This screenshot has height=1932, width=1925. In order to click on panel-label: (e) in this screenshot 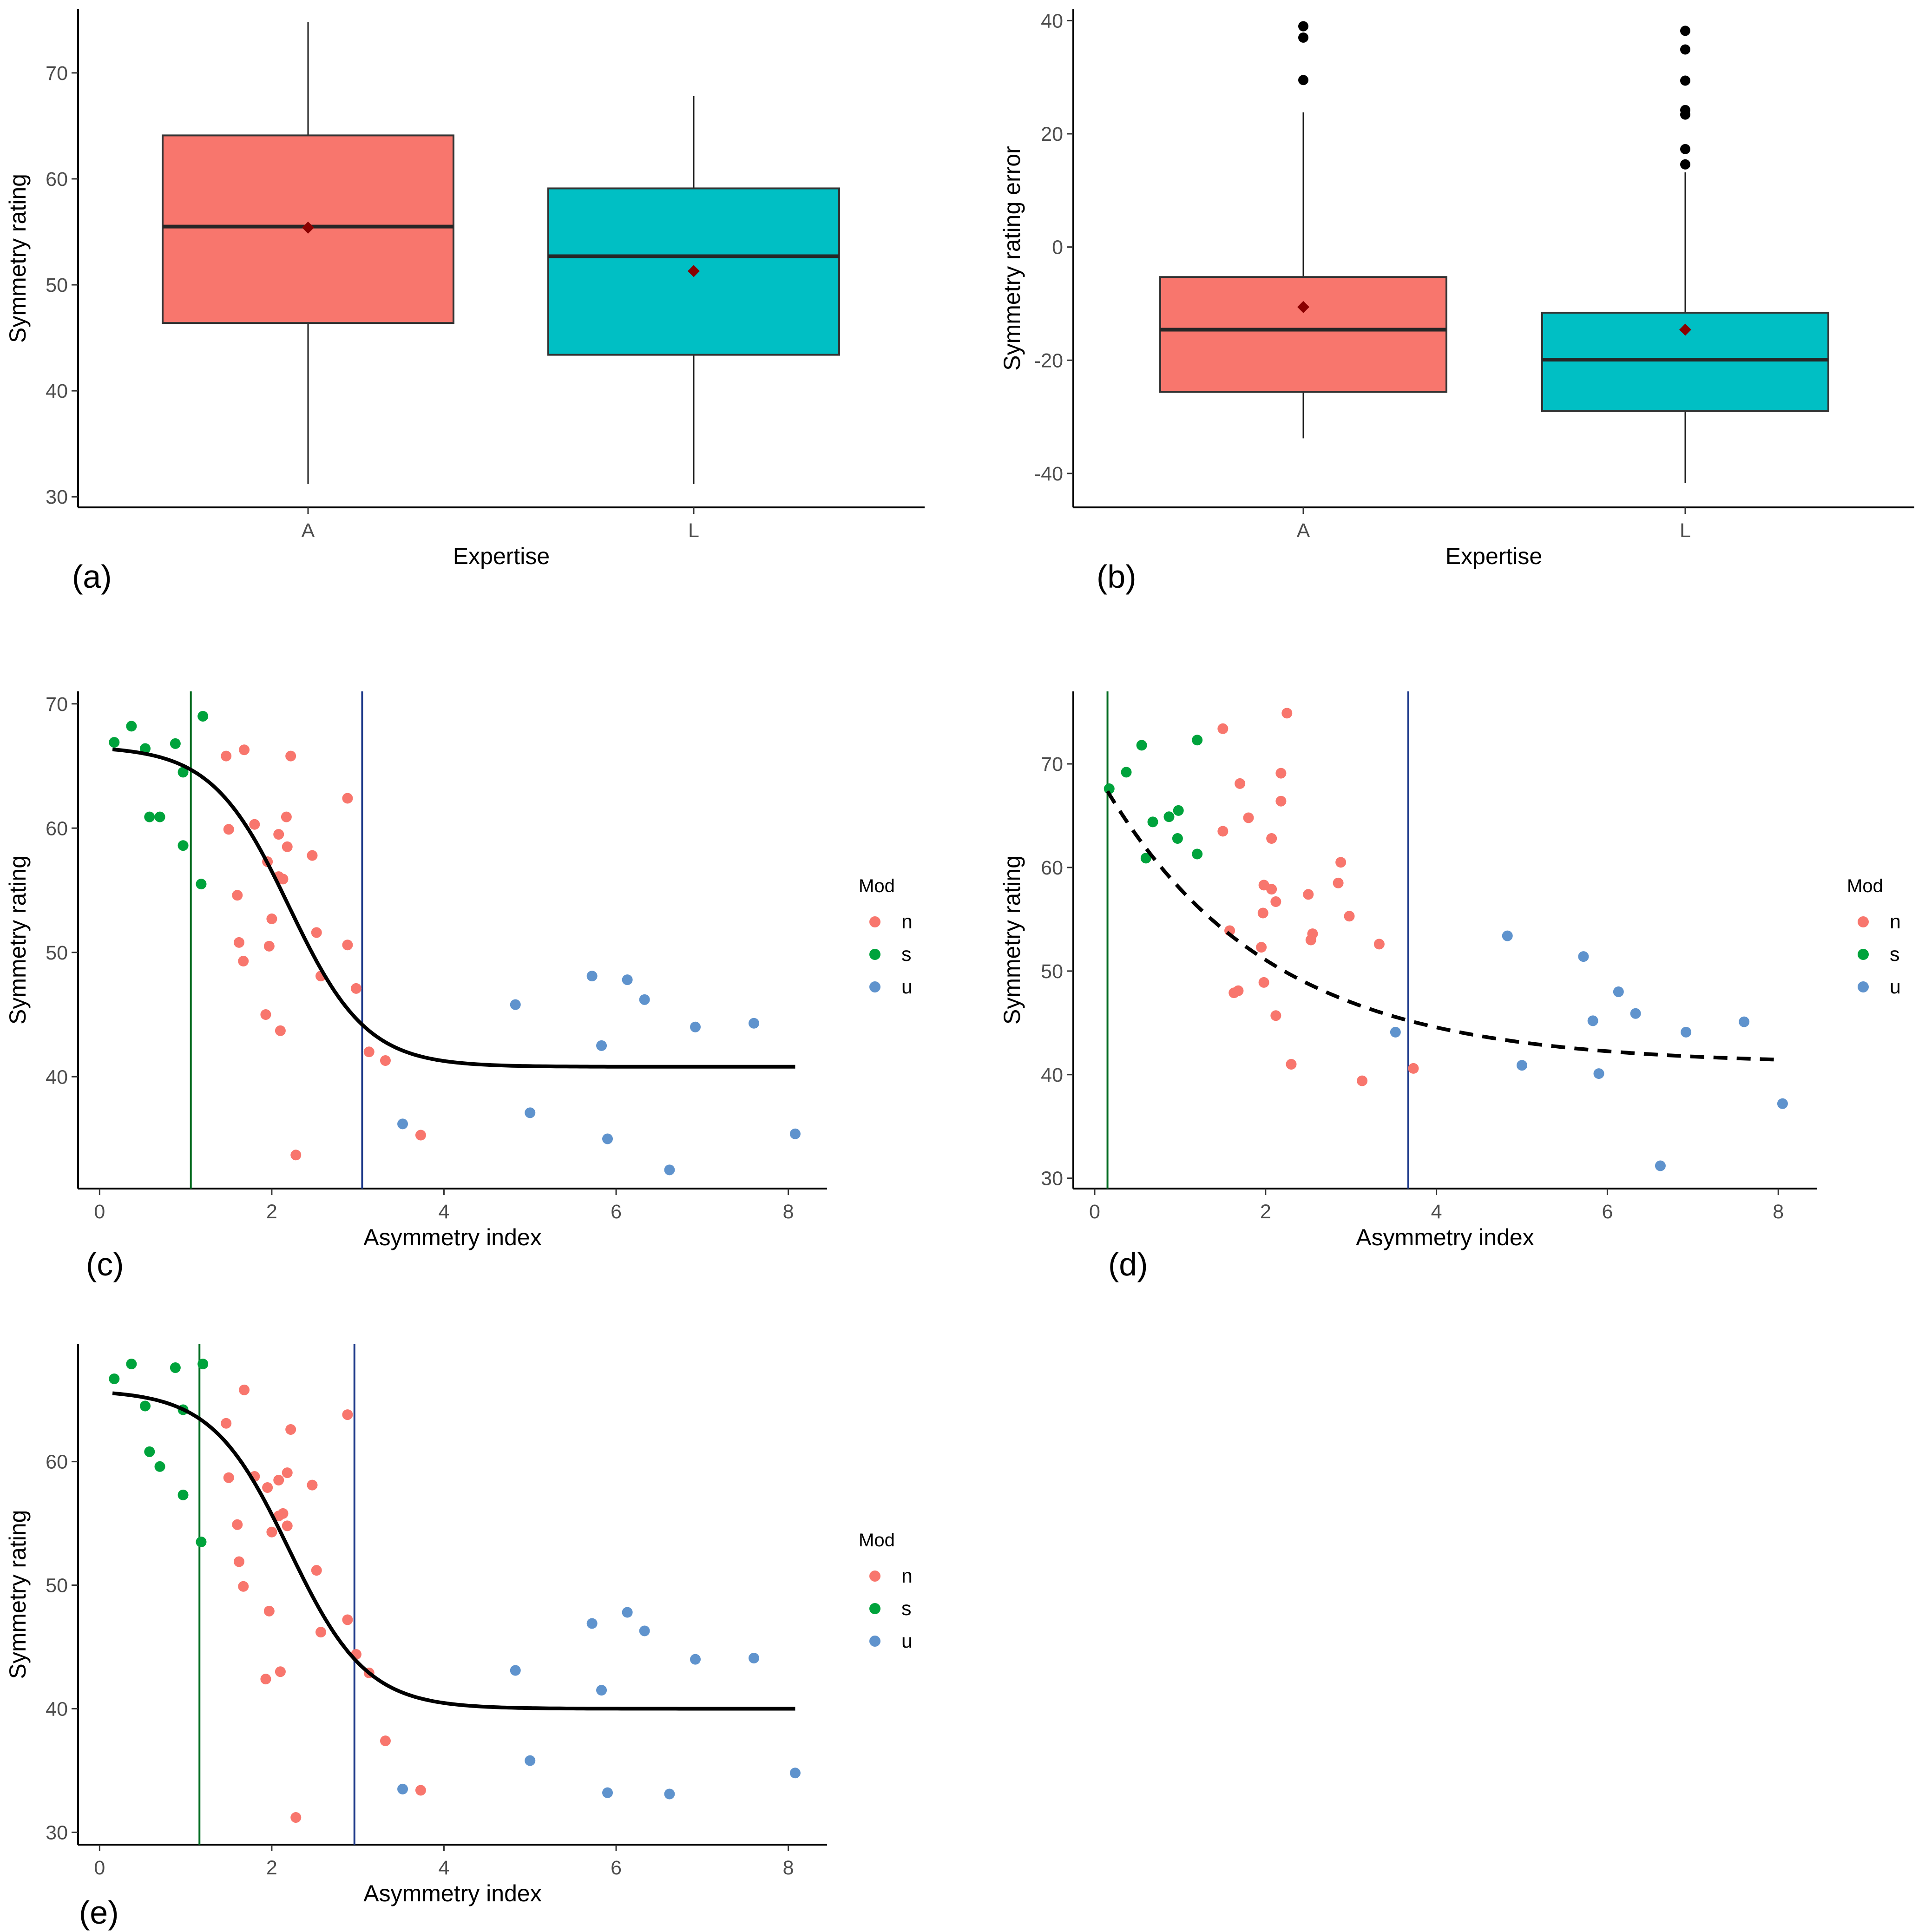, I will do `click(99, 1912)`.